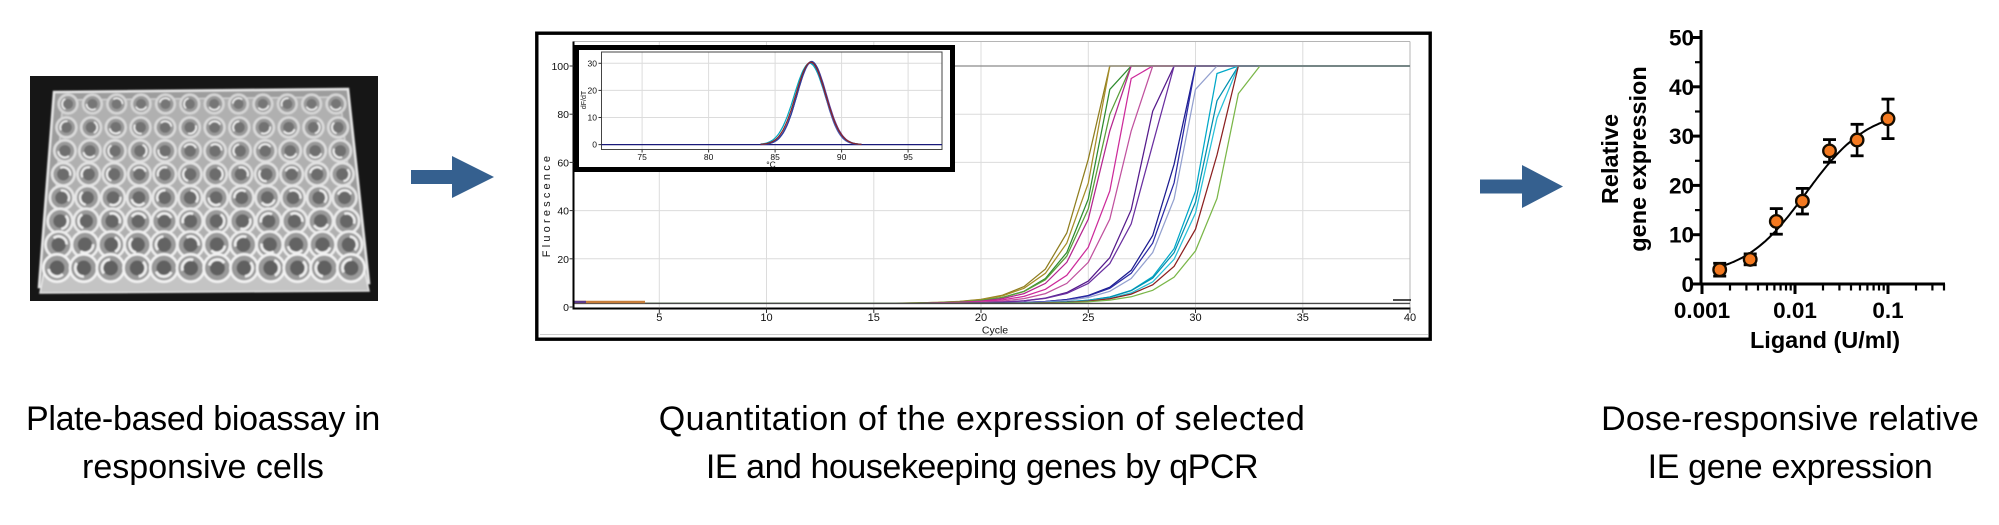  I want to click on svg-text: 95, so click(908, 157).